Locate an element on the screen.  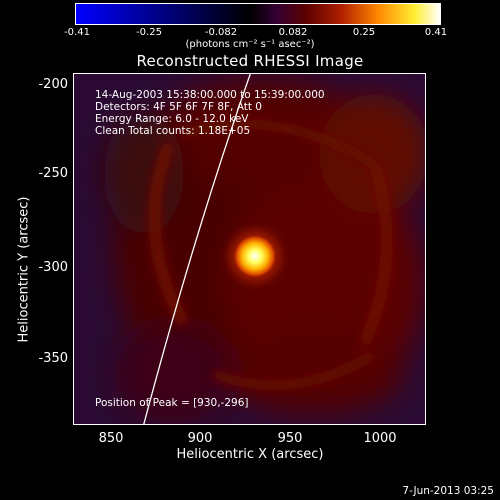
colorbar-tick: 0.41 is located at coordinates (436, 32).